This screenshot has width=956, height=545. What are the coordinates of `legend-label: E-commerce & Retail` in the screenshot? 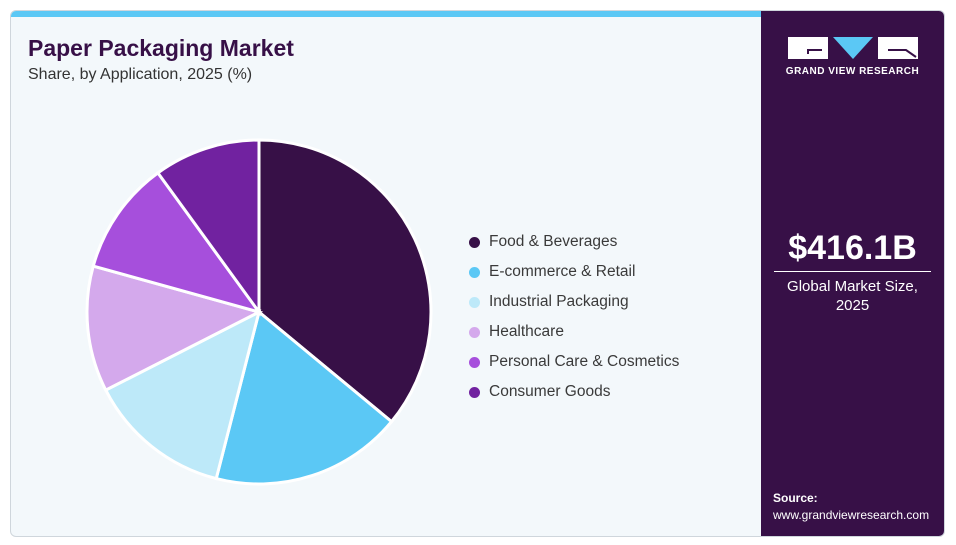 It's located at (562, 271).